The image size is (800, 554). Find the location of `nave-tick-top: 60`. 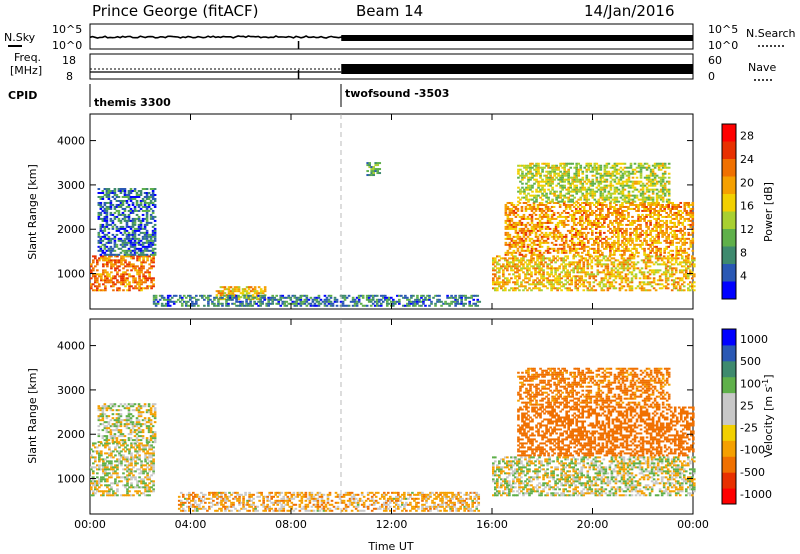

nave-tick-top: 60 is located at coordinates (715, 60).